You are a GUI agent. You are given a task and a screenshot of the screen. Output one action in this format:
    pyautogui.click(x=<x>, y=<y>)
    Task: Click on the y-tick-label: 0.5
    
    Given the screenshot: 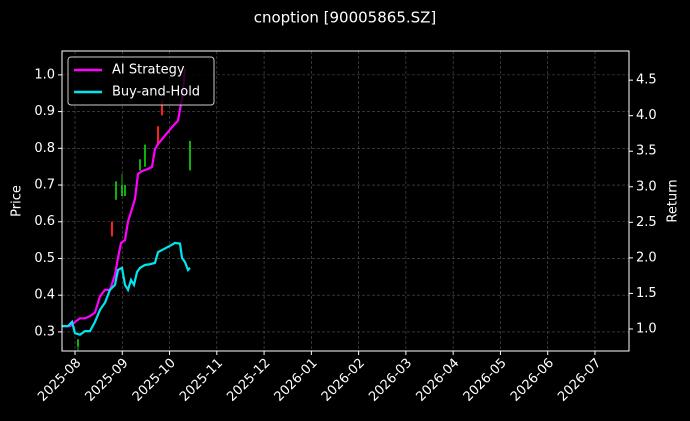 What is the action you would take?
    pyautogui.click(x=44, y=258)
    